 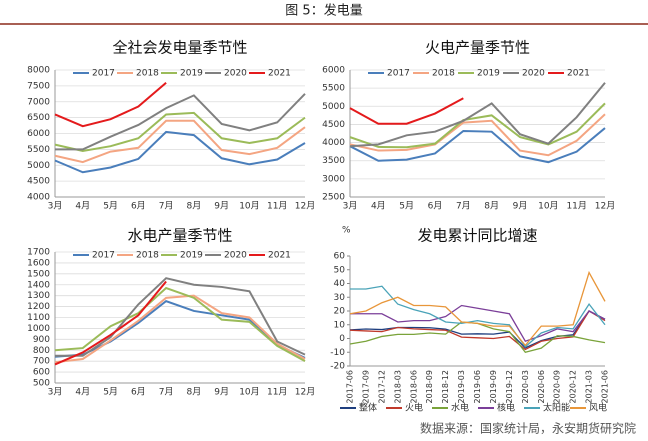 What do you see at coordinates (38, 86) in the screenshot?
I see `y-tick-label: 7500` at bounding box center [38, 86].